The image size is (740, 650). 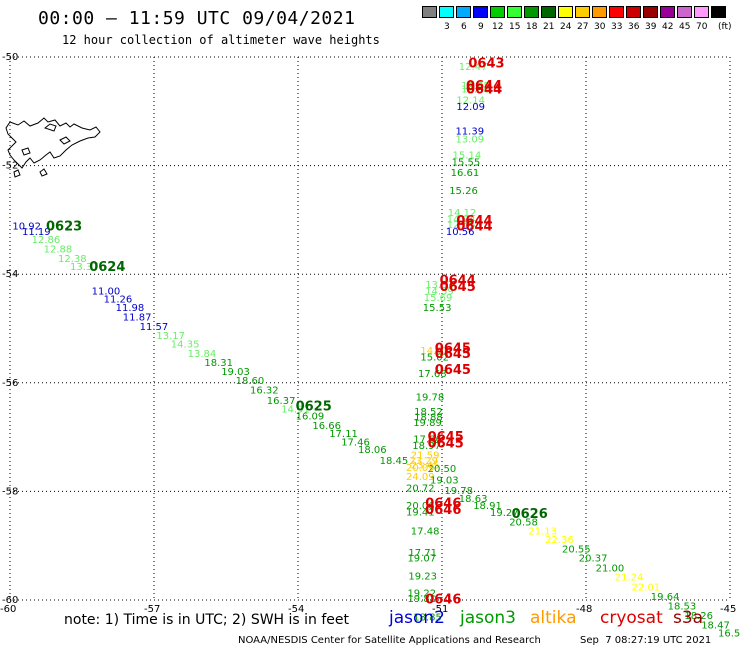 I want to click on lat-tick-label: -52, so click(x=10, y=166).